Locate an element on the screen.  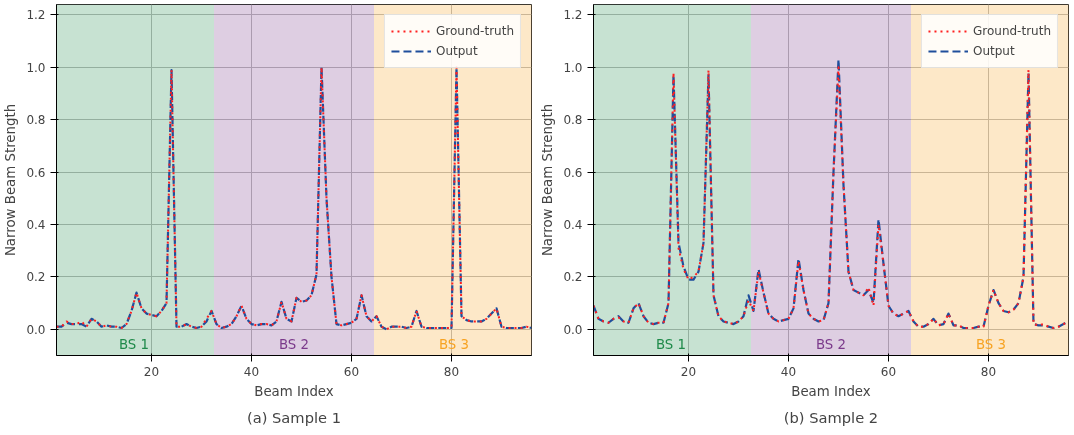
text: (a) Sample 1 is located at coordinates (294, 417).